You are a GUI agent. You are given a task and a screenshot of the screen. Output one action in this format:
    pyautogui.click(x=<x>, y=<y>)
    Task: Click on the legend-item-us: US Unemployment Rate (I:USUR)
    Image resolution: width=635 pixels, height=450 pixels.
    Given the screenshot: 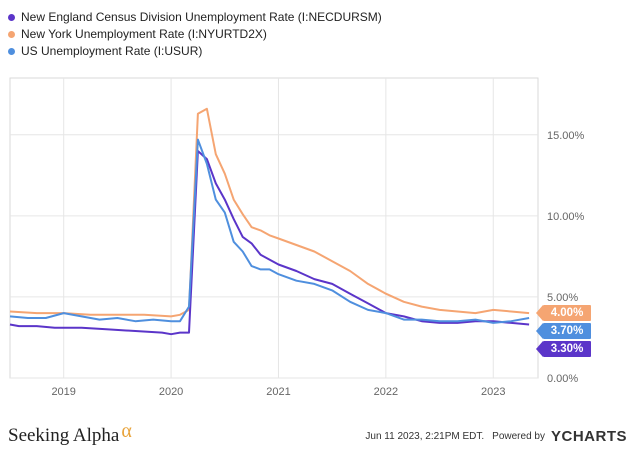 What is the action you would take?
    pyautogui.click(x=195, y=51)
    